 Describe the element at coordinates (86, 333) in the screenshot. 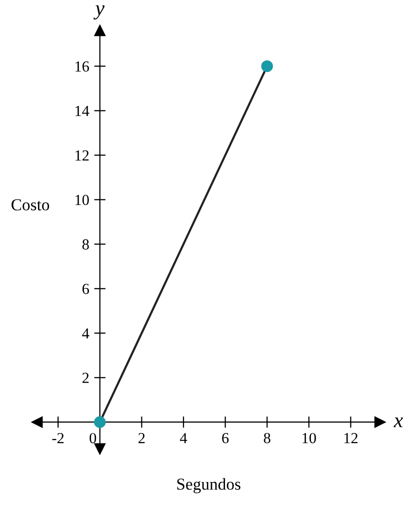

I see `y-tick-label: 4` at that location.